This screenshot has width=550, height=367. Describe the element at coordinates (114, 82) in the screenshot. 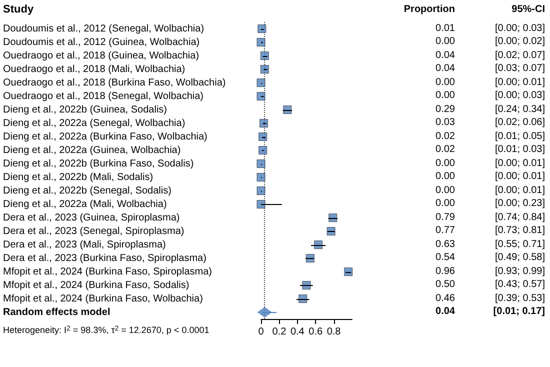

I see `y-tick-label: Ouedraogo et al., 2018 (Burkina Faso, Wolbachia)` at that location.